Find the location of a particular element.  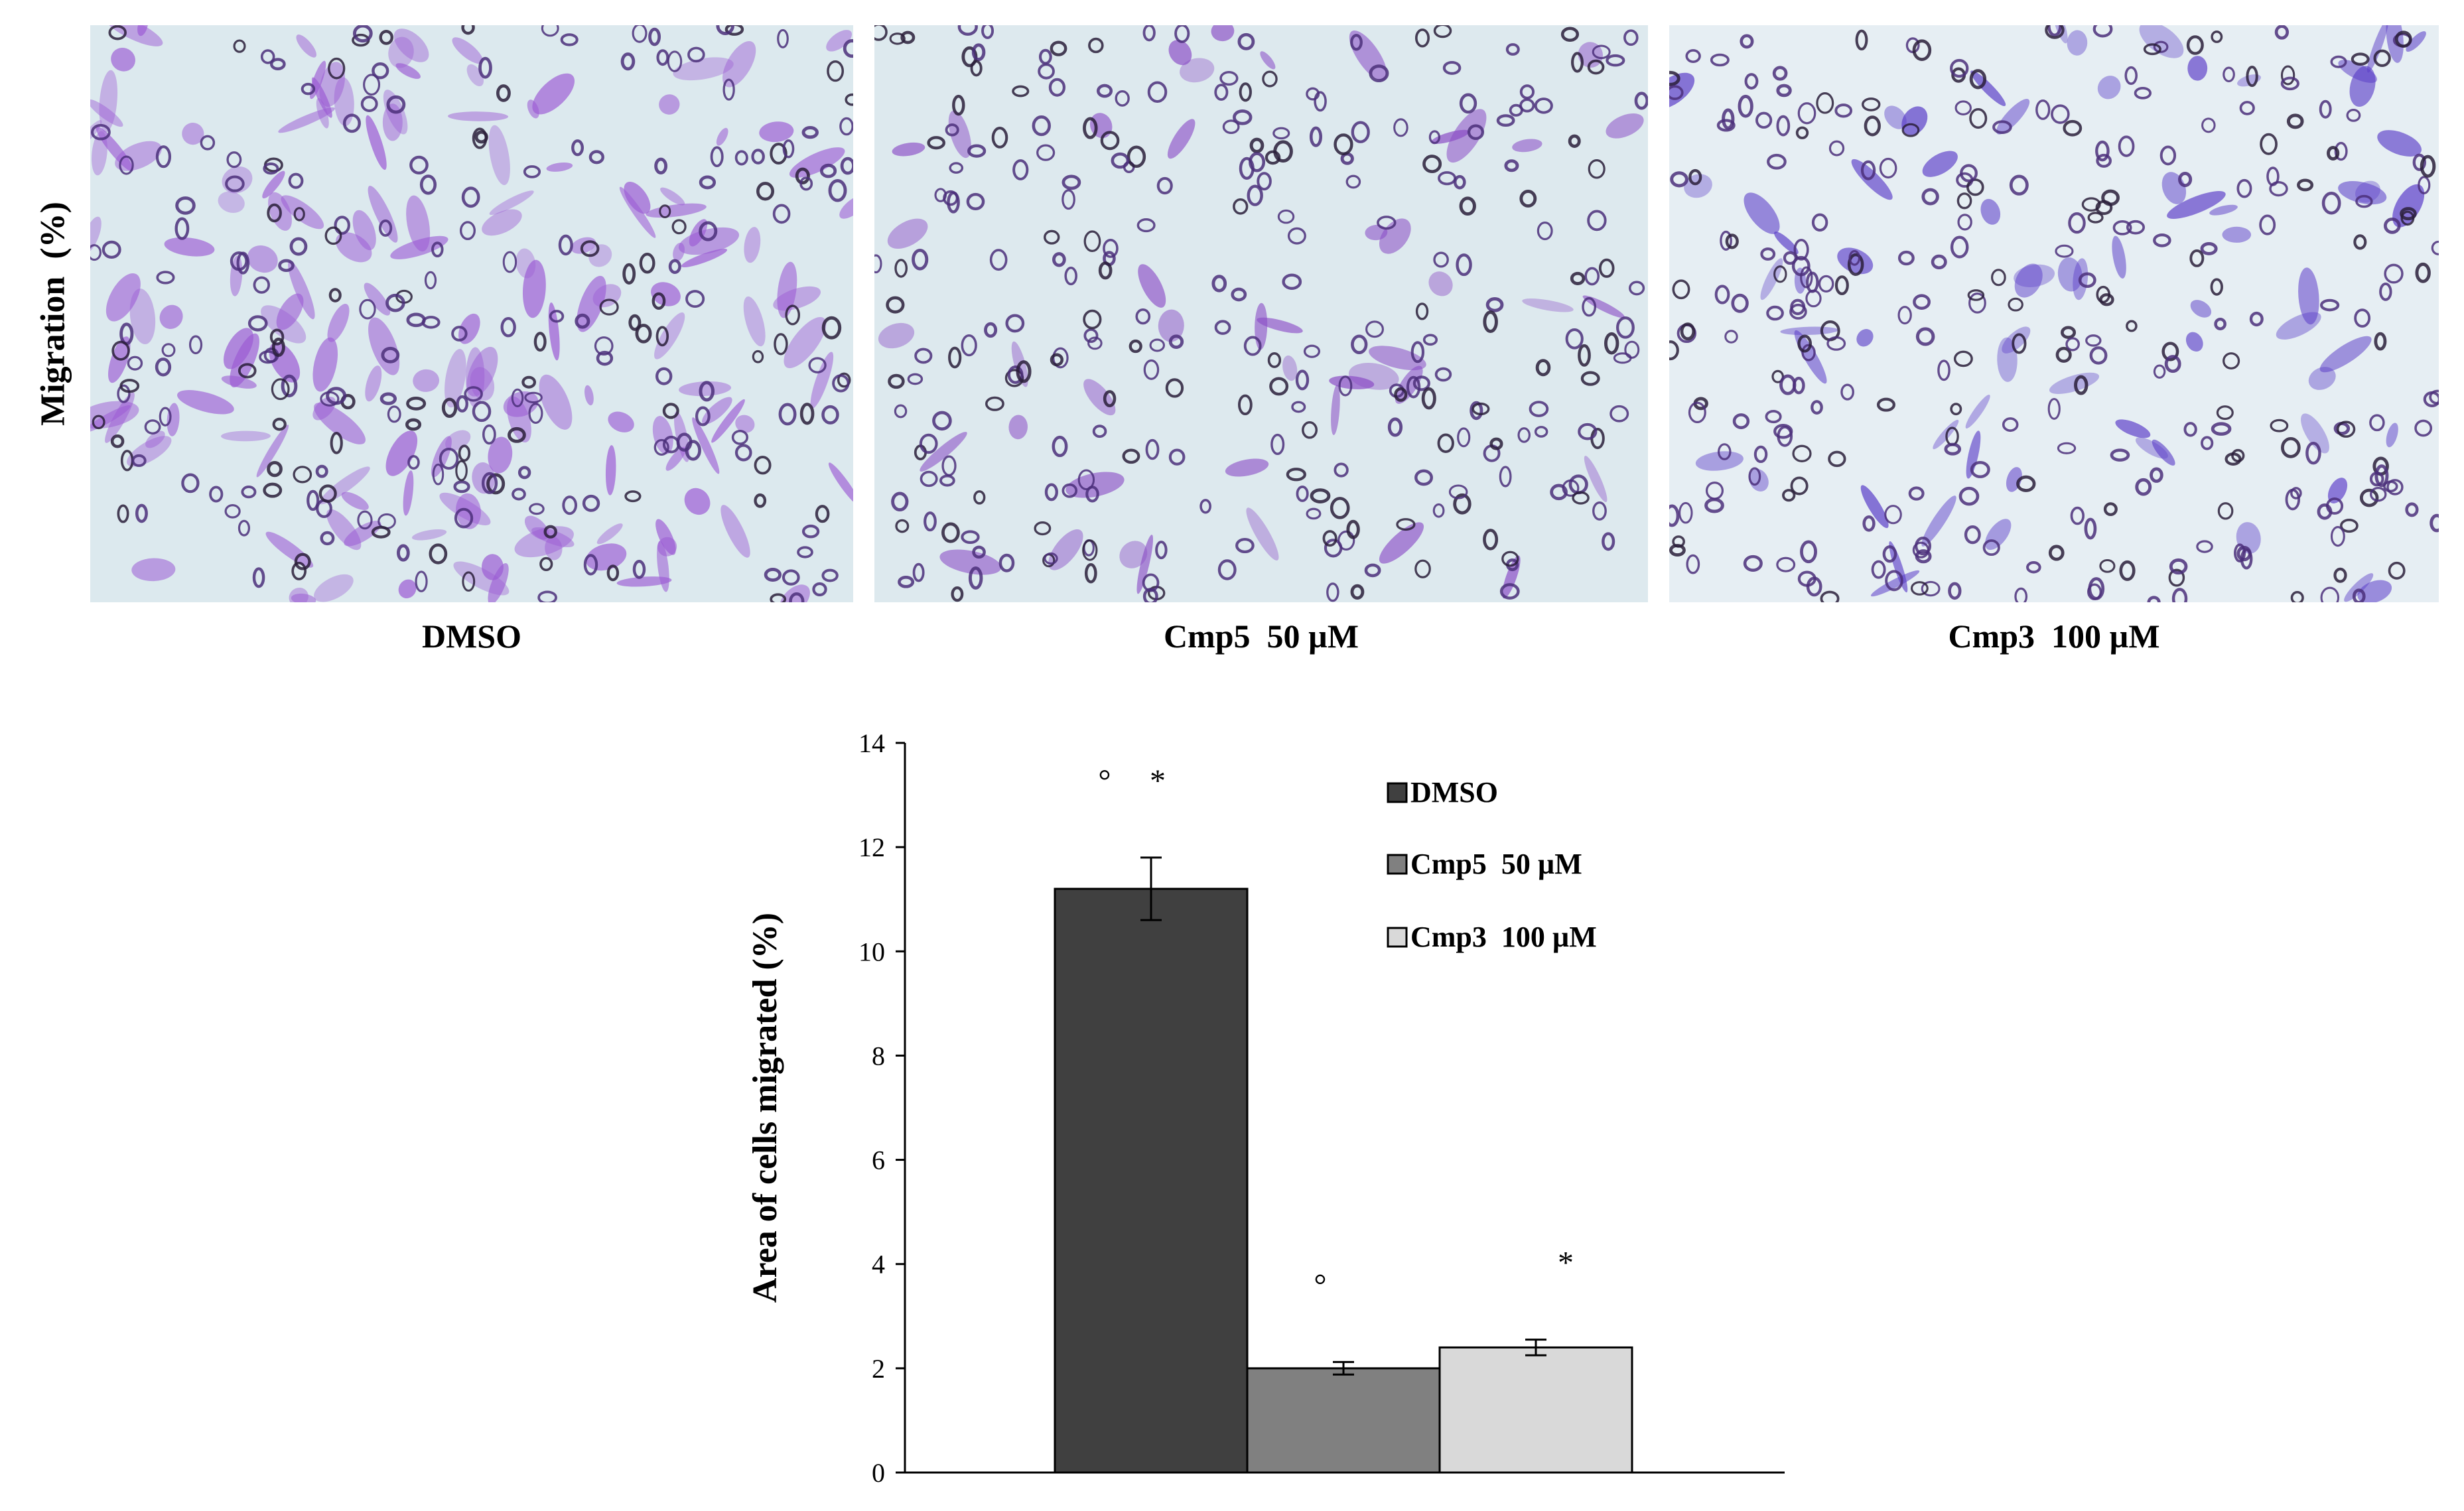

y-tick-label: 4 is located at coordinates (878, 1265).